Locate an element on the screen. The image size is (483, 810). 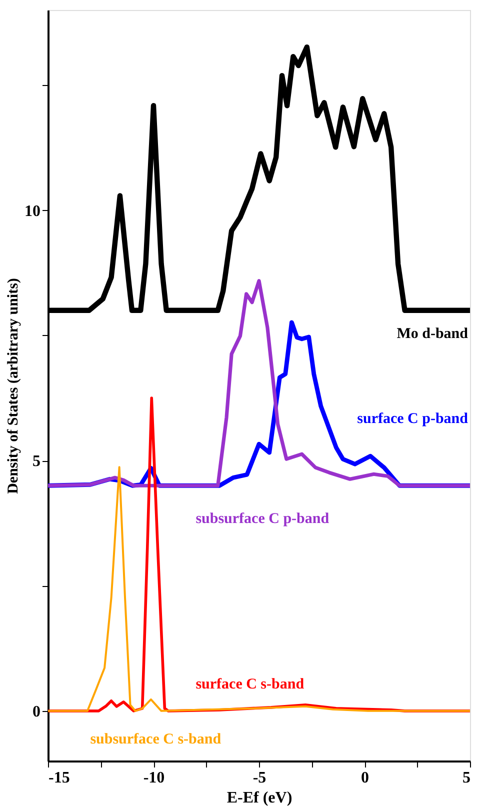
y-axis-title: Density of States (arbitrary units) is located at coordinates (14, 386).